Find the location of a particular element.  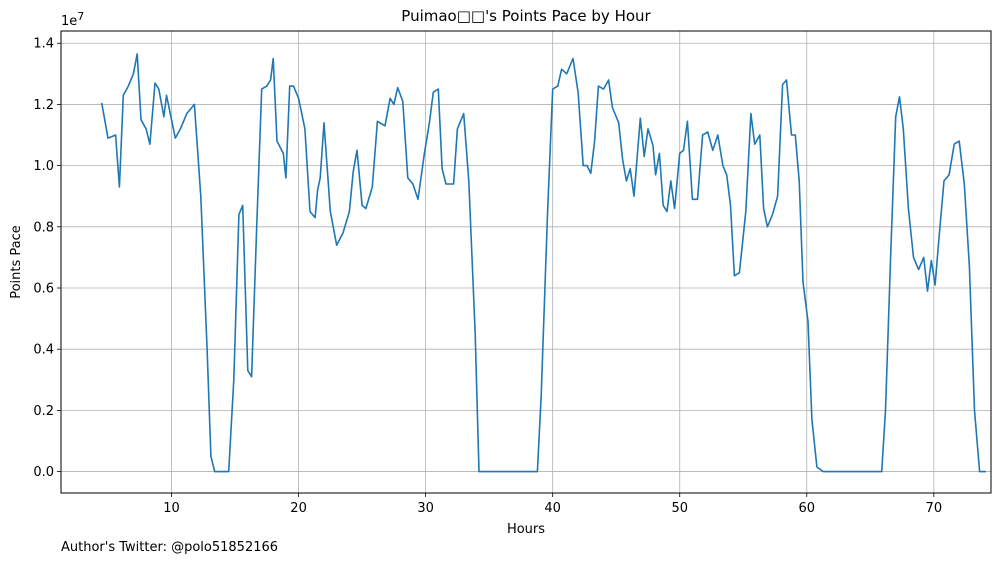

x-tick-label: 30 is located at coordinates (425, 508).